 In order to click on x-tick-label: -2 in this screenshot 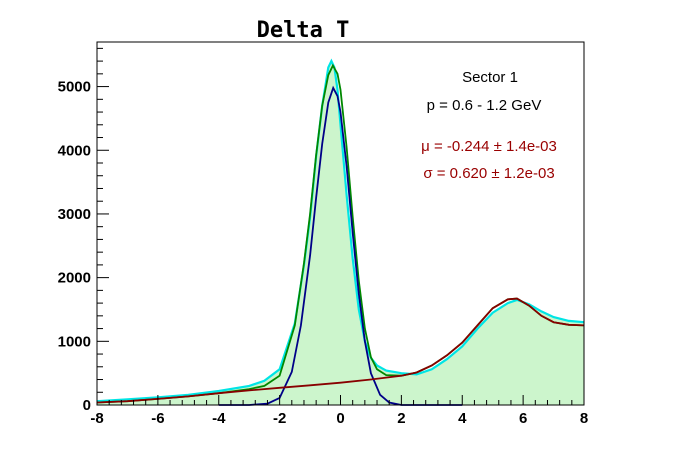, I will do `click(279, 418)`.